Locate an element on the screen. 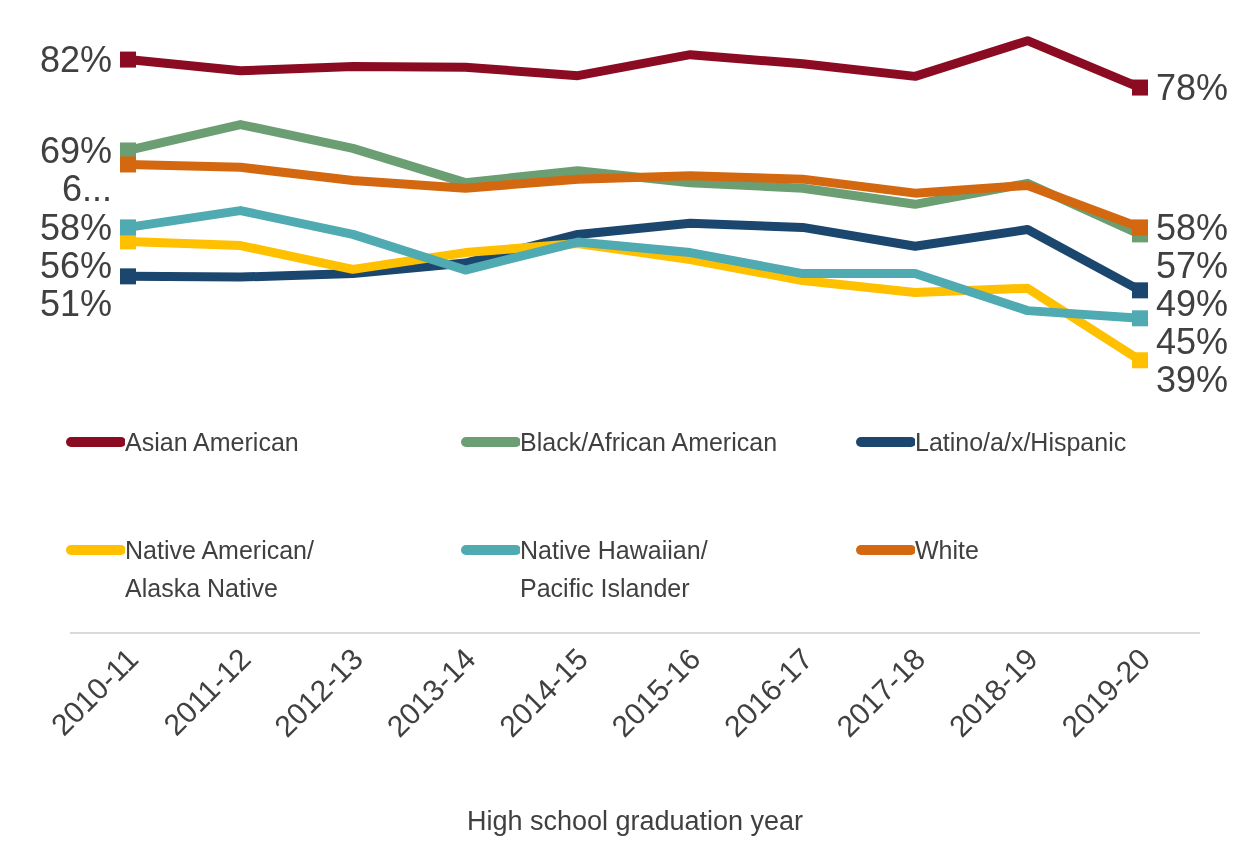 The image size is (1260, 846). legend-label: Black/African American is located at coordinates (649, 442).